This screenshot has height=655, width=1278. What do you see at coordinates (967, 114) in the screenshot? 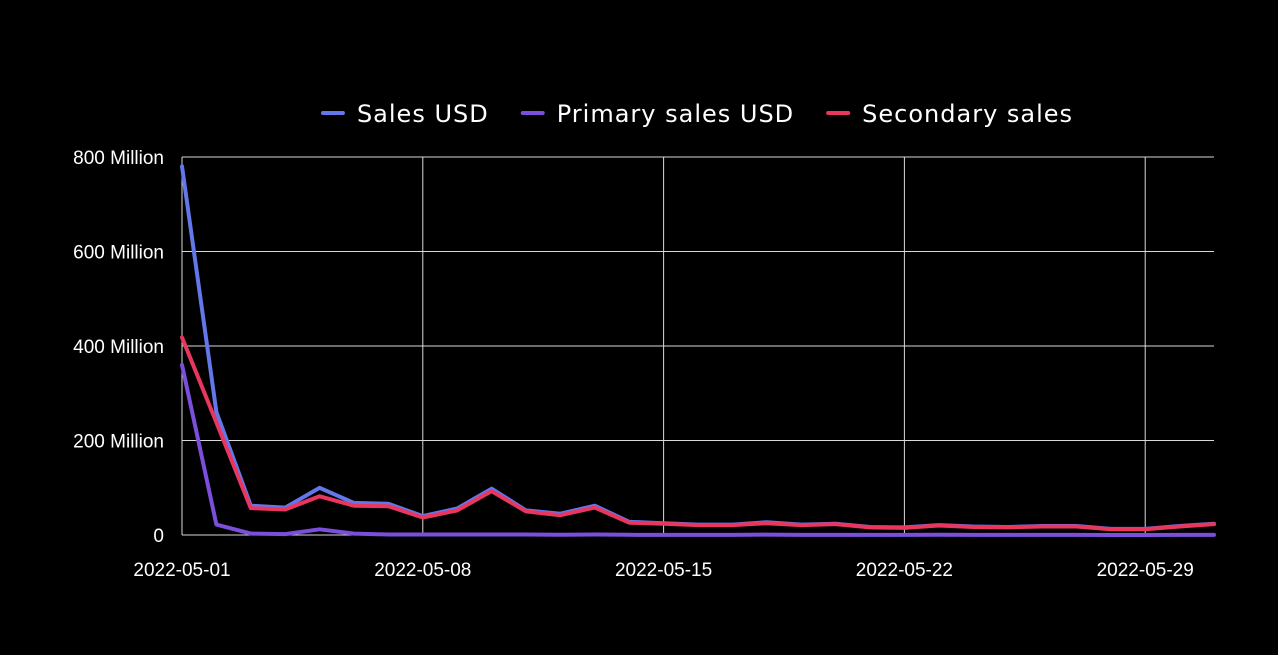
I see `legend-label: Secondary sales` at bounding box center [967, 114].